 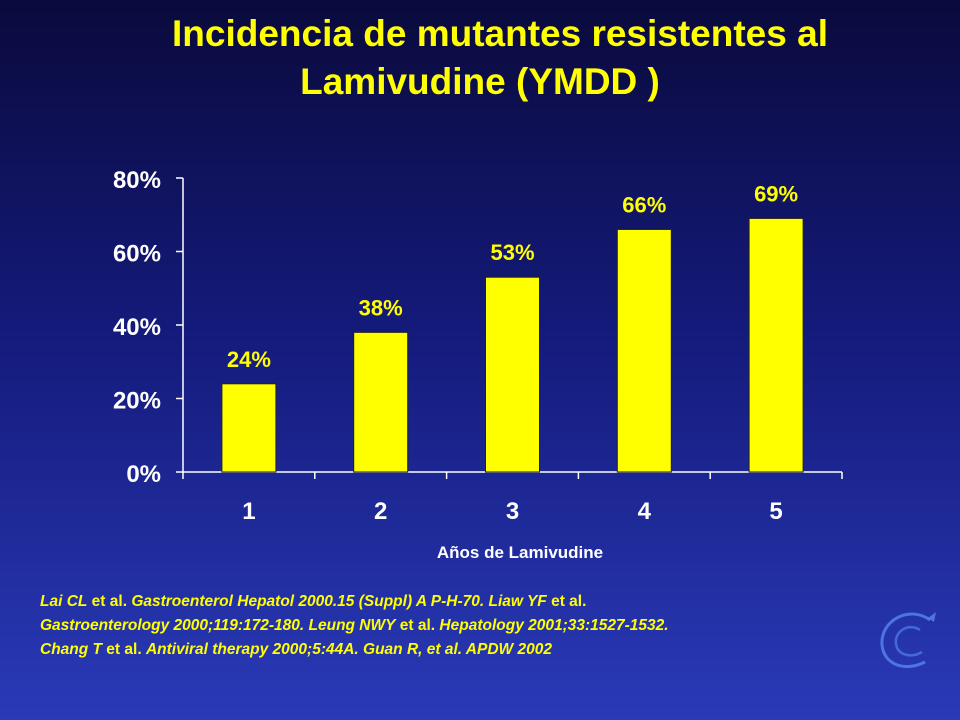 What do you see at coordinates (776, 193) in the screenshot?
I see `data-label: 69%` at bounding box center [776, 193].